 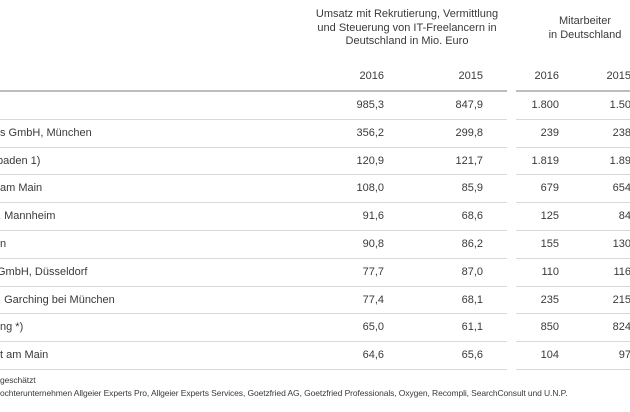 What do you see at coordinates (373, 327) in the screenshot?
I see `umsatz-2016-value: 65,0` at bounding box center [373, 327].